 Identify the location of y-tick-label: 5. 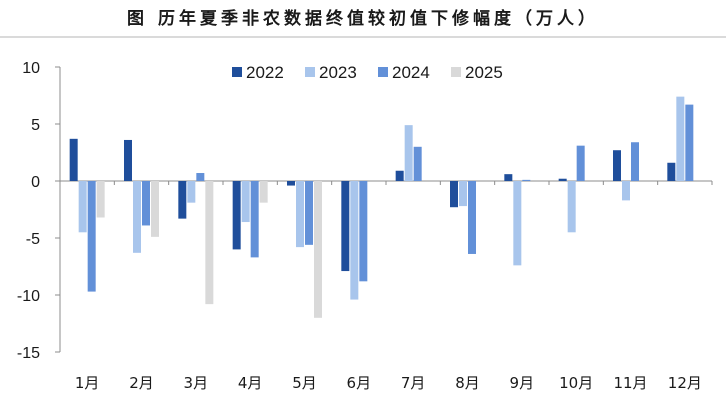
(35, 125).